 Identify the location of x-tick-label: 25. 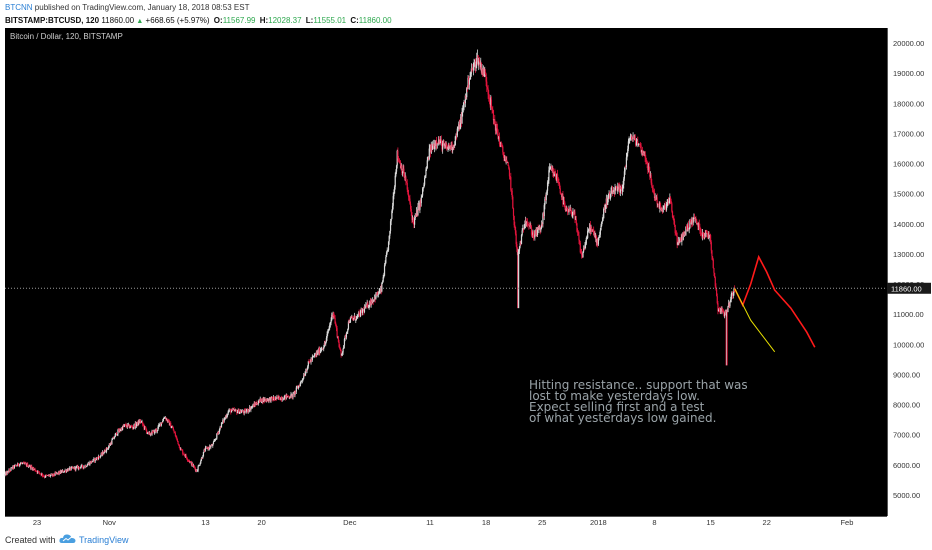
(542, 522).